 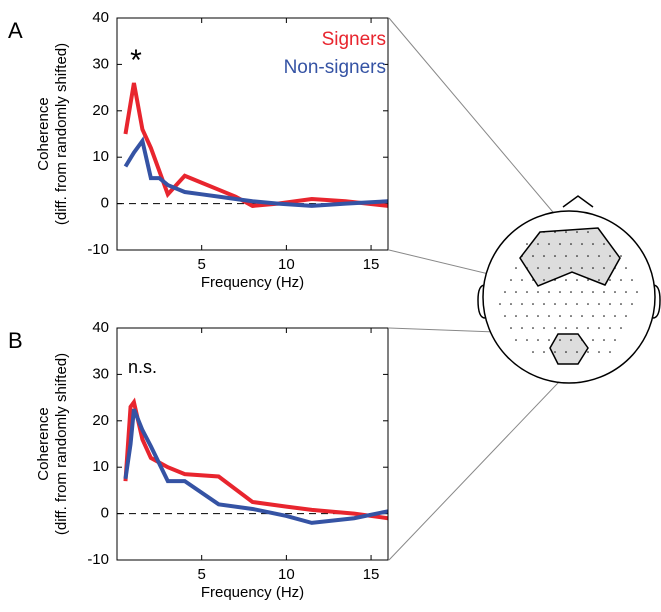 What do you see at coordinates (15, 340) in the screenshot?
I see `panel-label: B` at bounding box center [15, 340].